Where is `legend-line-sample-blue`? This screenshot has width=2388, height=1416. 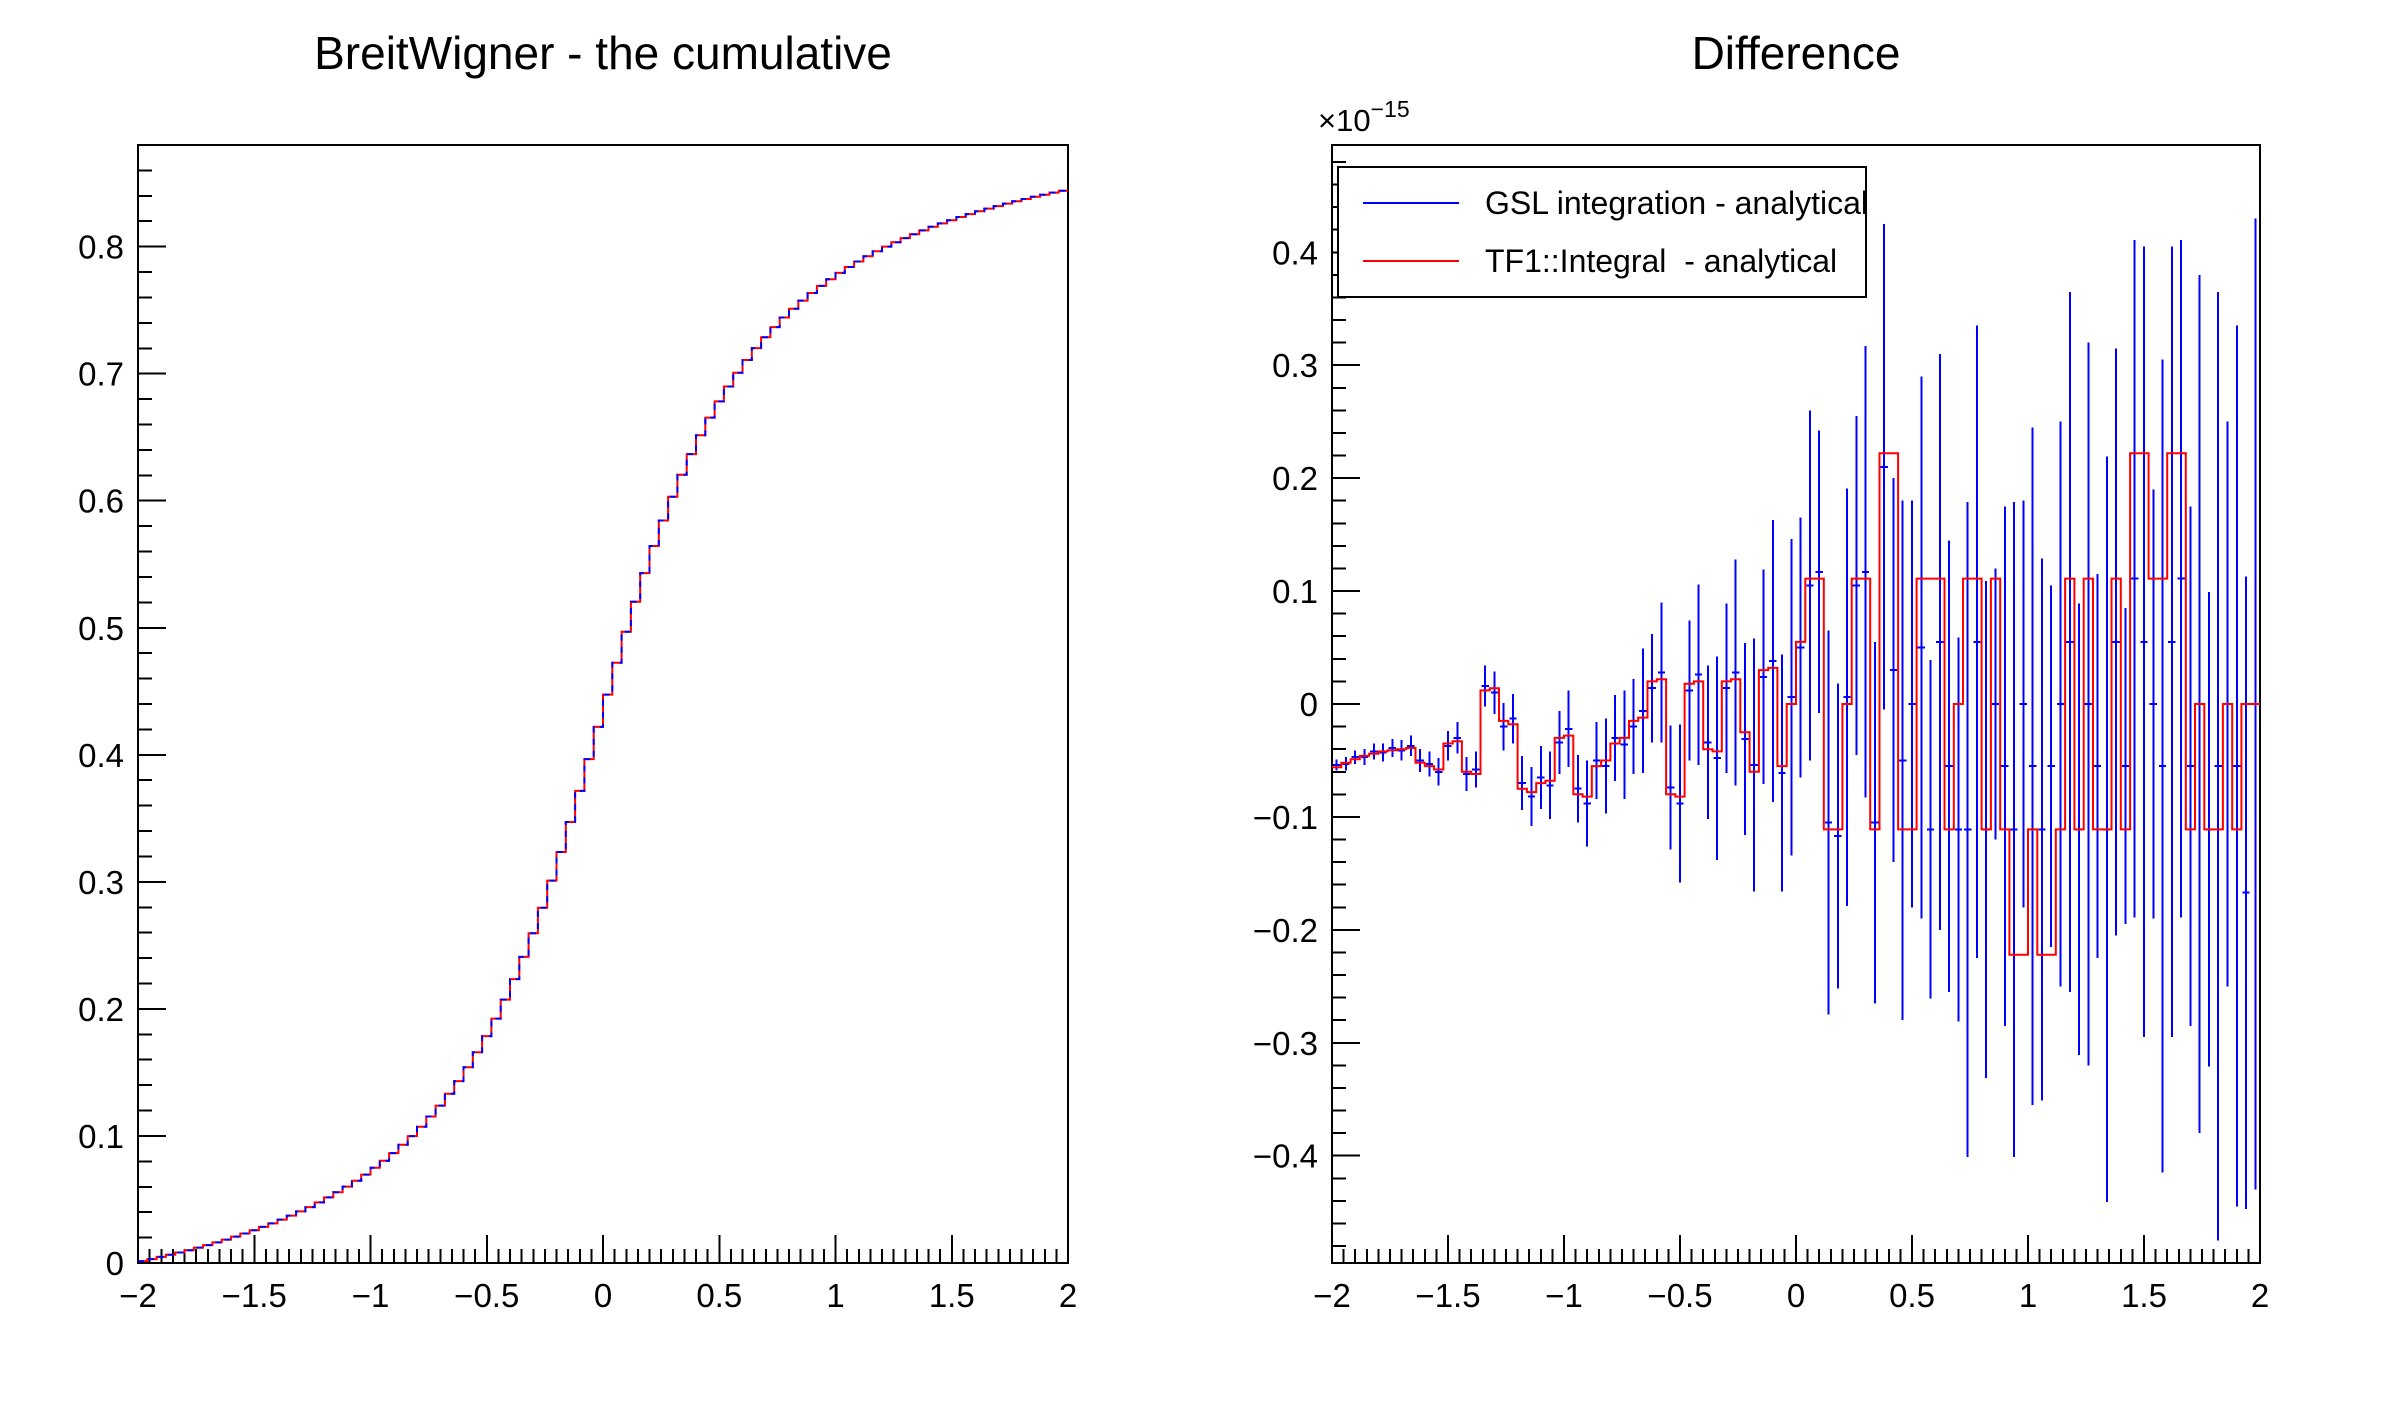
legend-line-sample-blue is located at coordinates (1411, 203).